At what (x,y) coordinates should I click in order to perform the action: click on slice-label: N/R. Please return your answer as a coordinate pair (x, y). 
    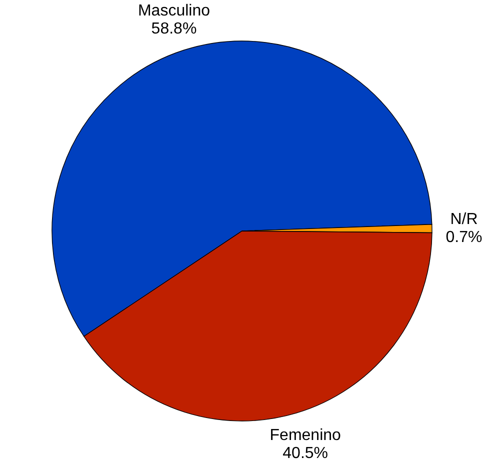
    Looking at the image, I should click on (464, 219).